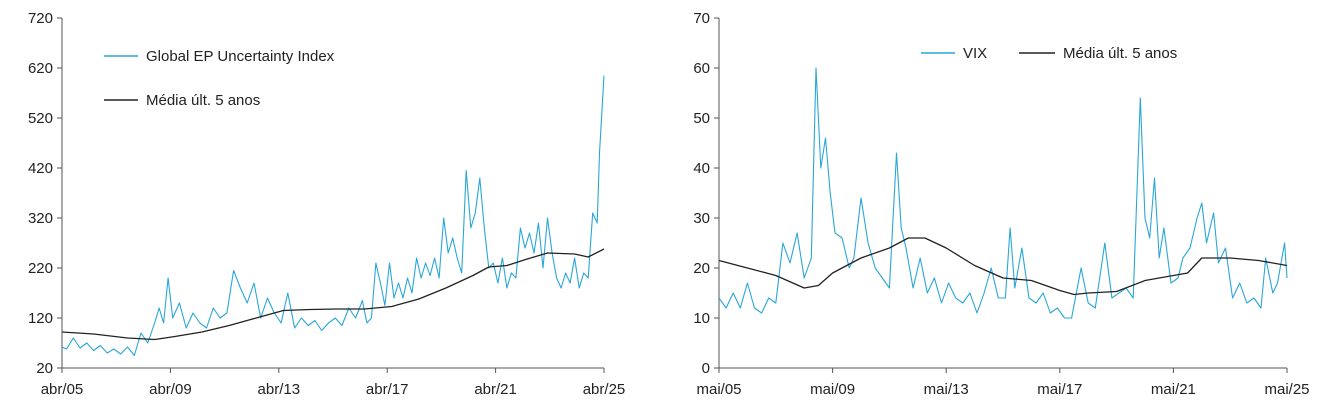 The image size is (1328, 410). Describe the element at coordinates (604, 389) in the screenshot. I see `x-tick-label: abr/25` at that location.